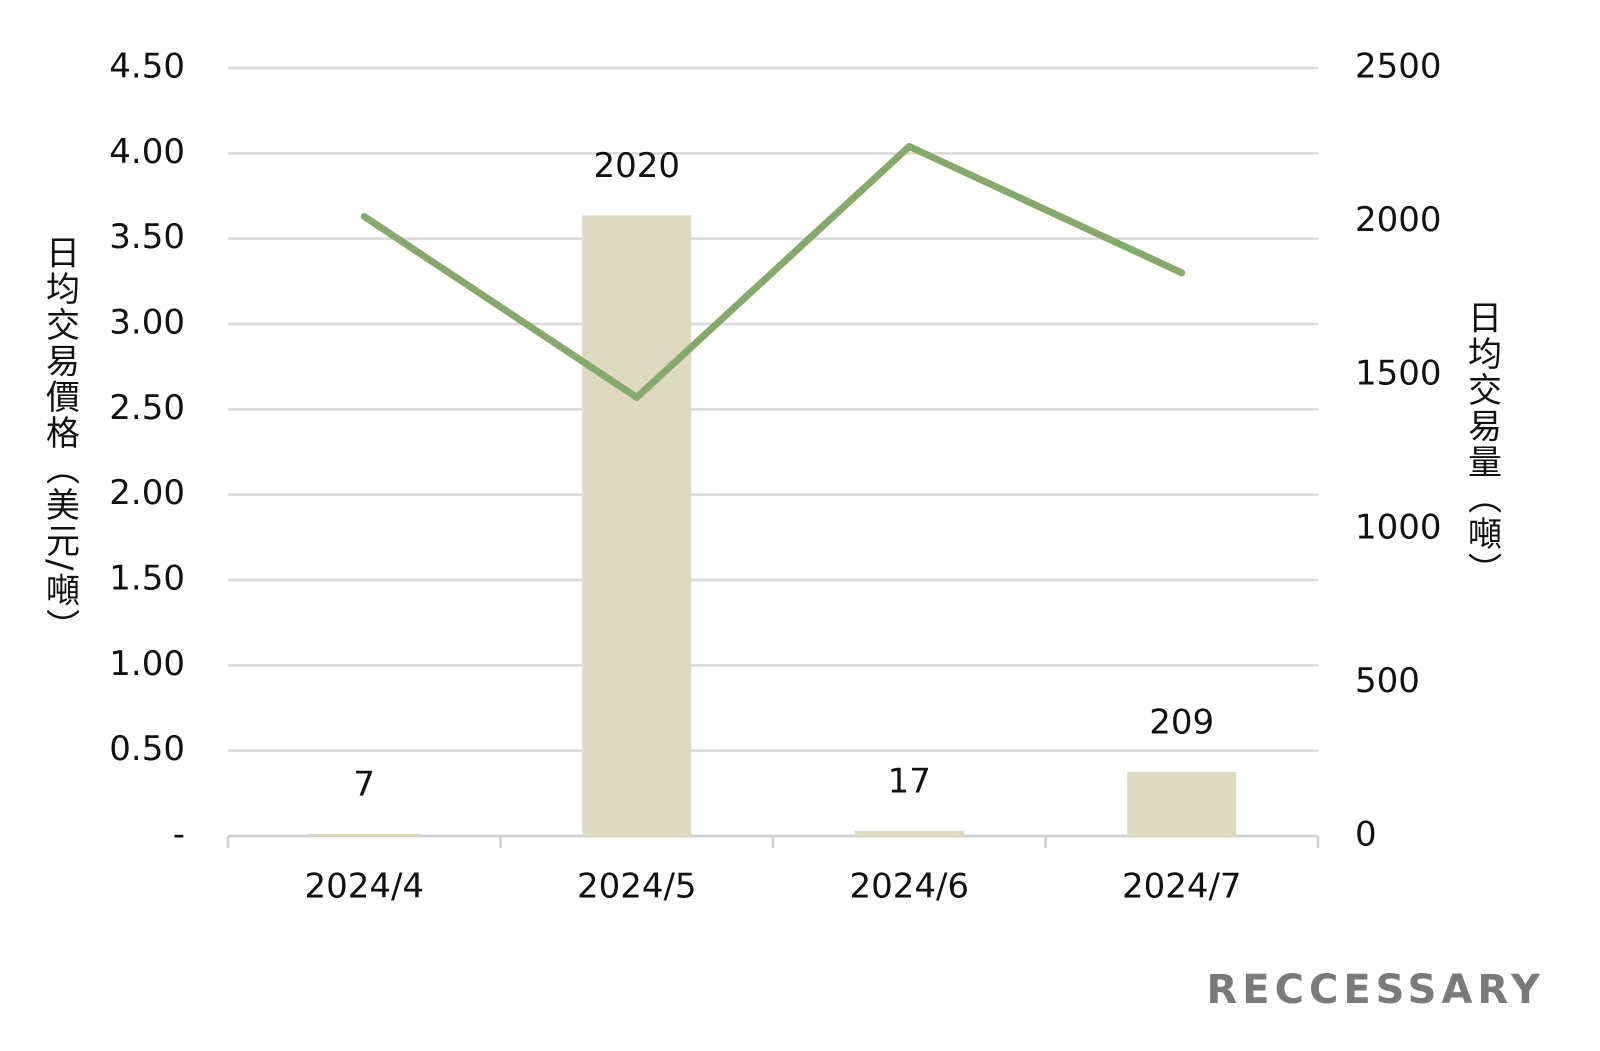  I want to click on bar-value-label: 7, so click(364, 784).